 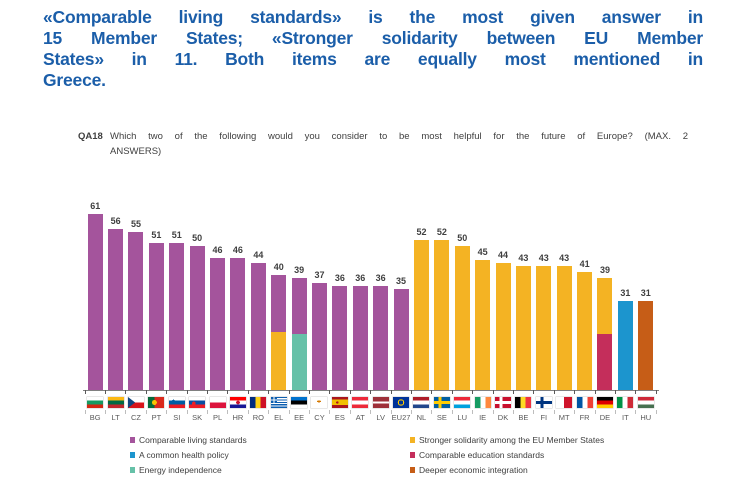 I want to click on bar-EL, so click(x=279, y=332).